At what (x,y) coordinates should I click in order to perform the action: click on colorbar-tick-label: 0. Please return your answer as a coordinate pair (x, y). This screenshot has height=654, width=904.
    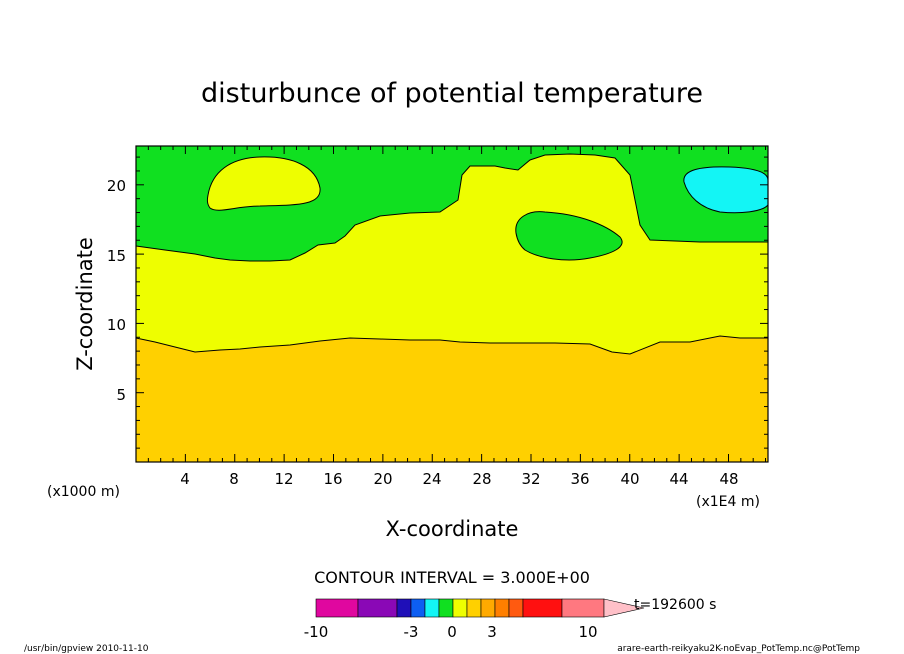
    Looking at the image, I should click on (452, 632).